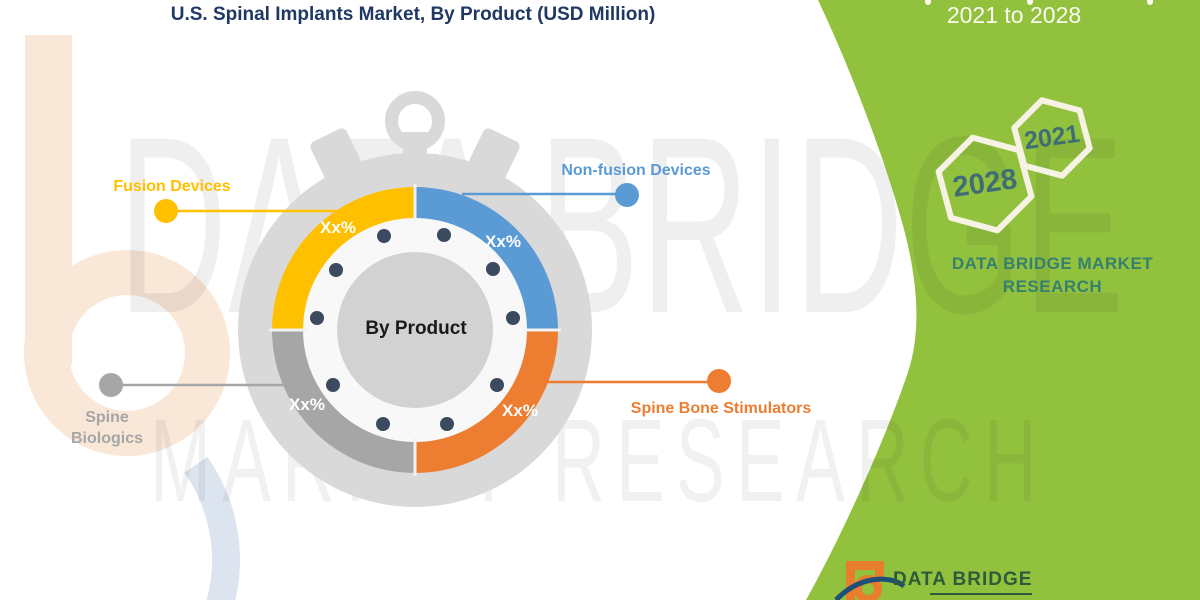 This screenshot has height=600, width=1200. I want to click on value-non-fusion-devices: Xx%, so click(503, 241).